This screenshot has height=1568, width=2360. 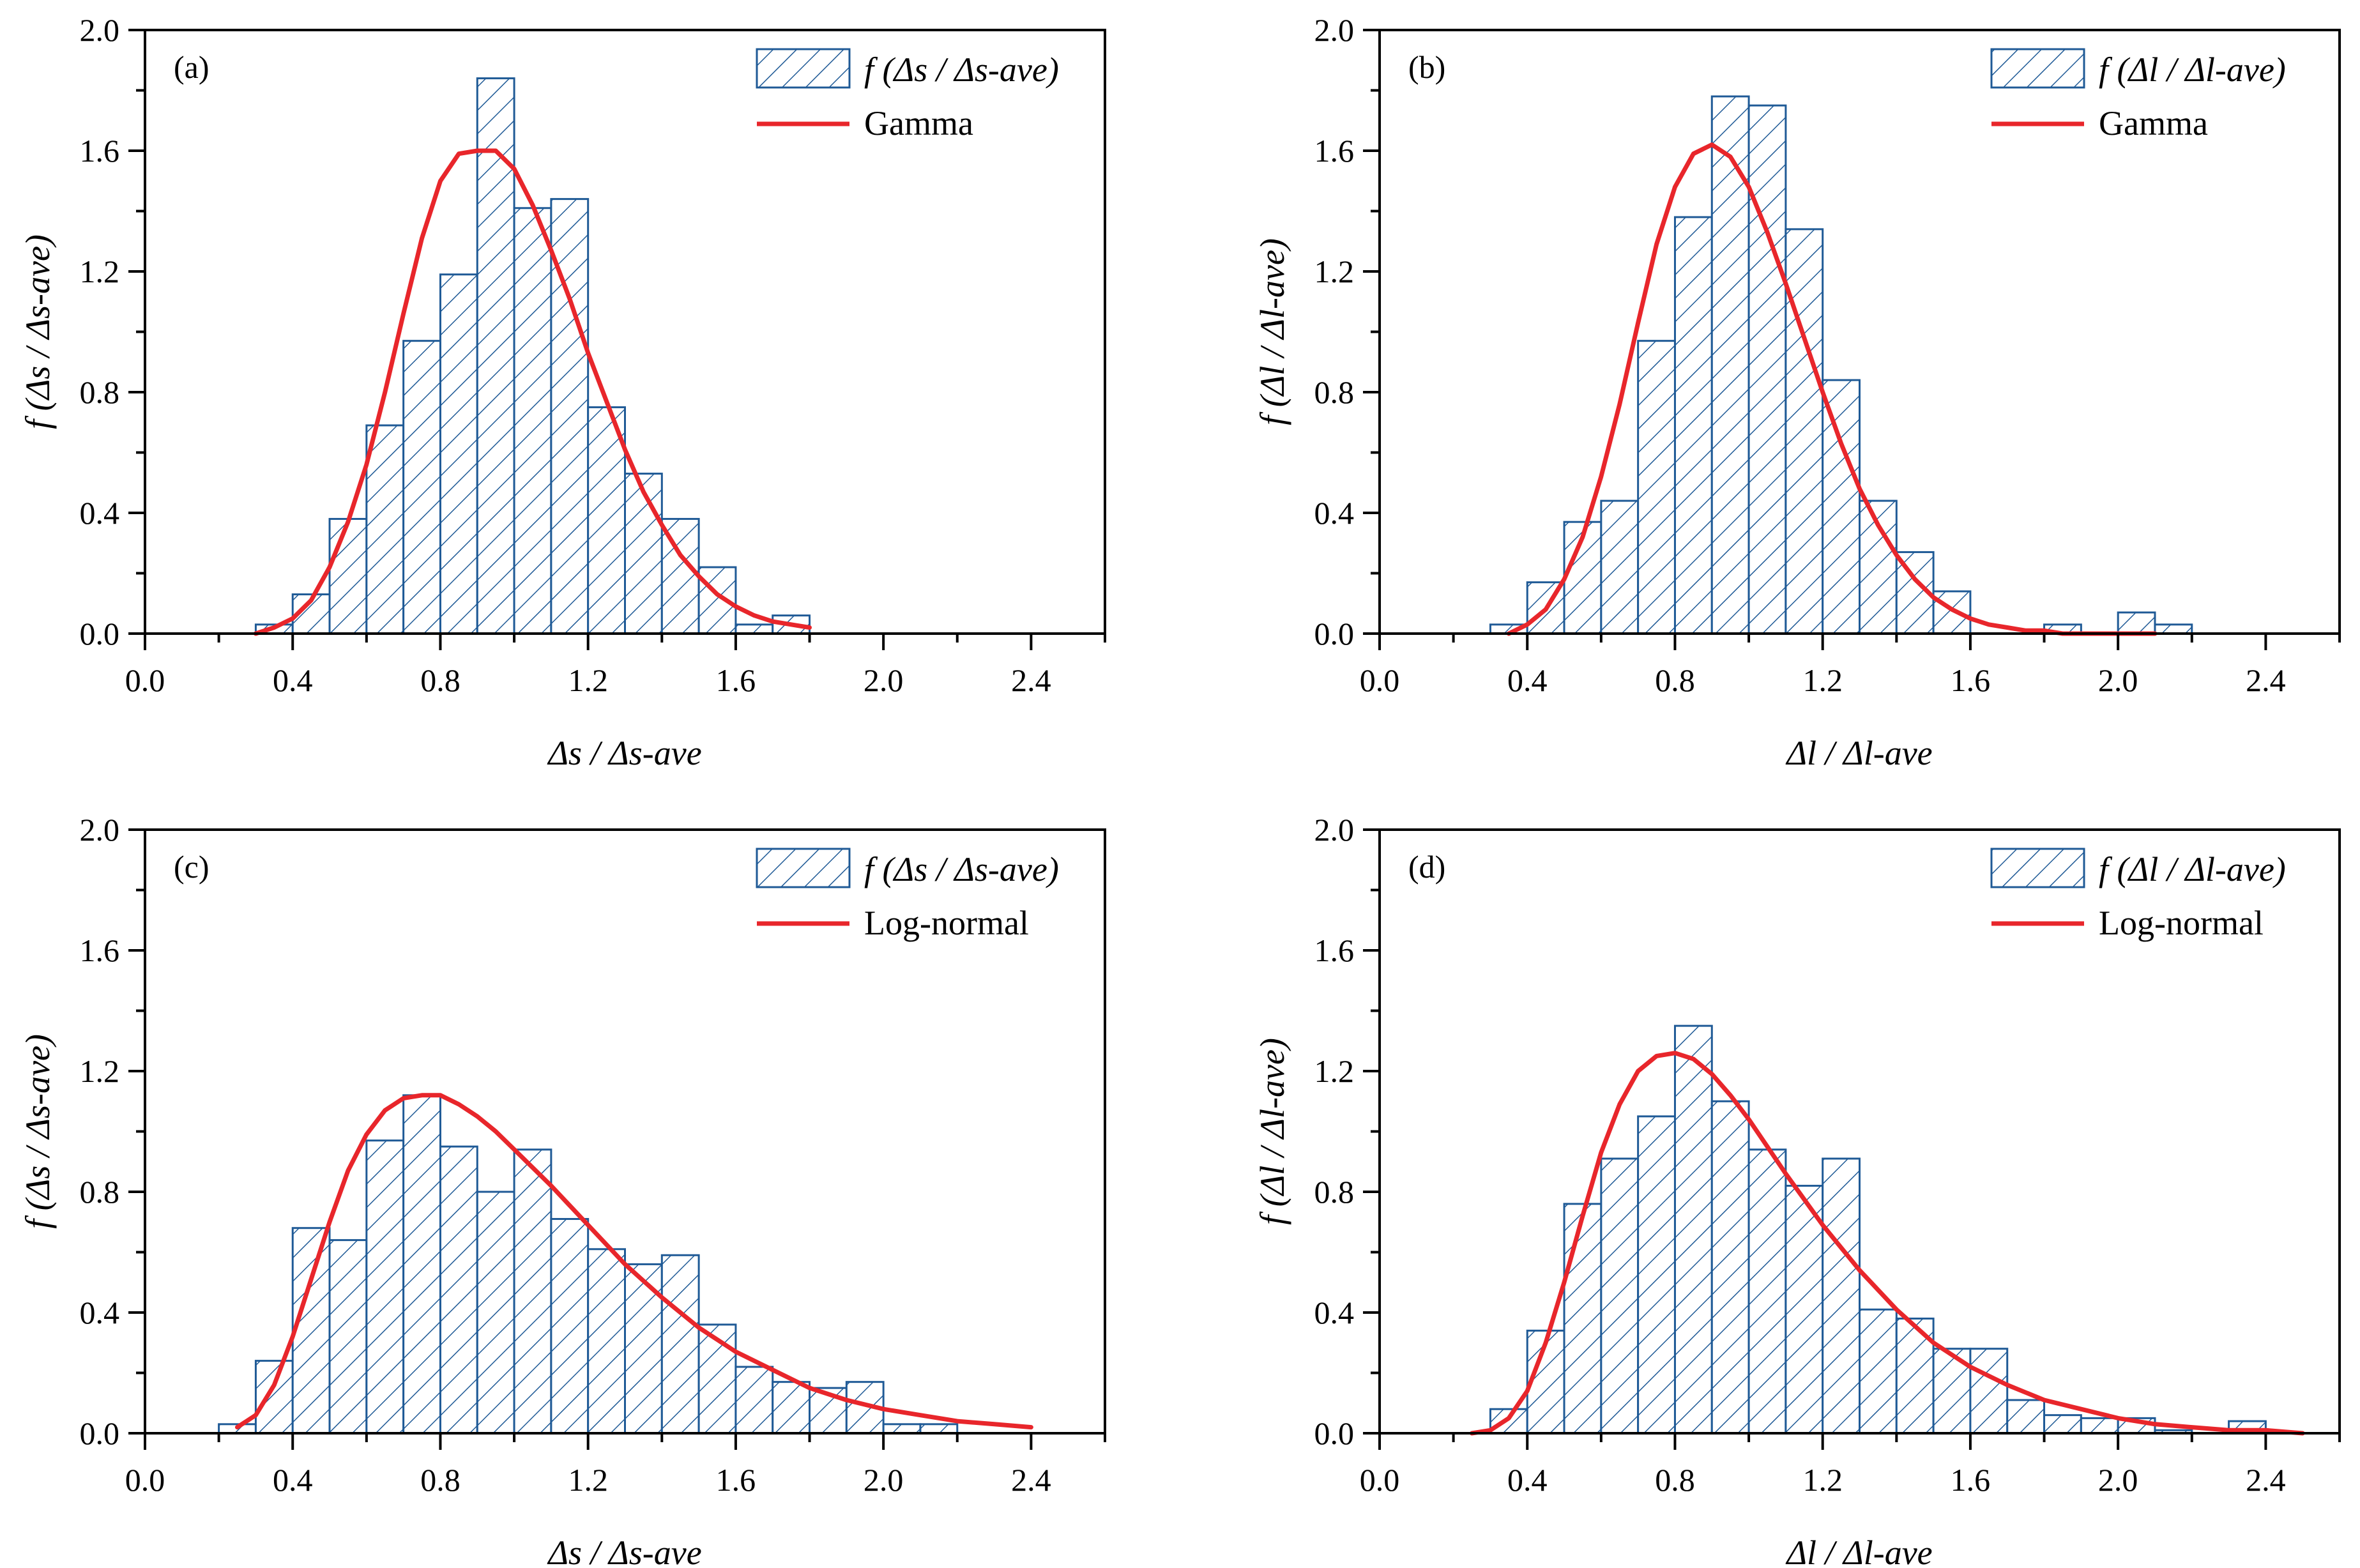 I want to click on panel-label: (b), so click(x=1426, y=67).